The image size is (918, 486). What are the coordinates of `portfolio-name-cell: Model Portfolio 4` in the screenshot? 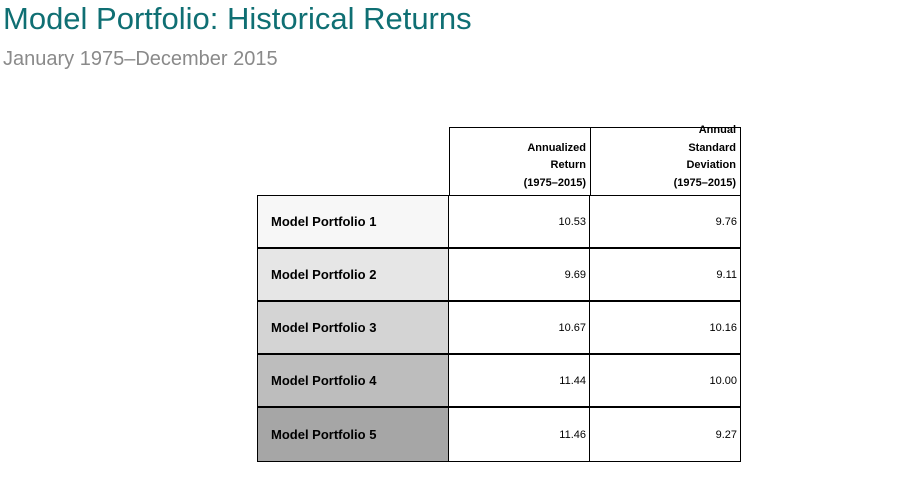 It's located at (353, 380).